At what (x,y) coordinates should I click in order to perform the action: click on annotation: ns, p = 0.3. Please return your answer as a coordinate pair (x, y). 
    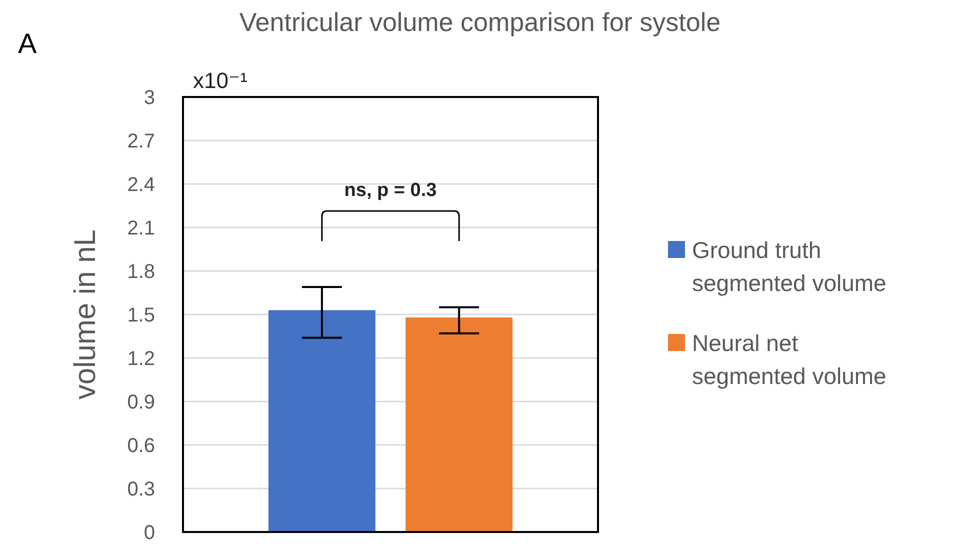
    Looking at the image, I should click on (390, 190).